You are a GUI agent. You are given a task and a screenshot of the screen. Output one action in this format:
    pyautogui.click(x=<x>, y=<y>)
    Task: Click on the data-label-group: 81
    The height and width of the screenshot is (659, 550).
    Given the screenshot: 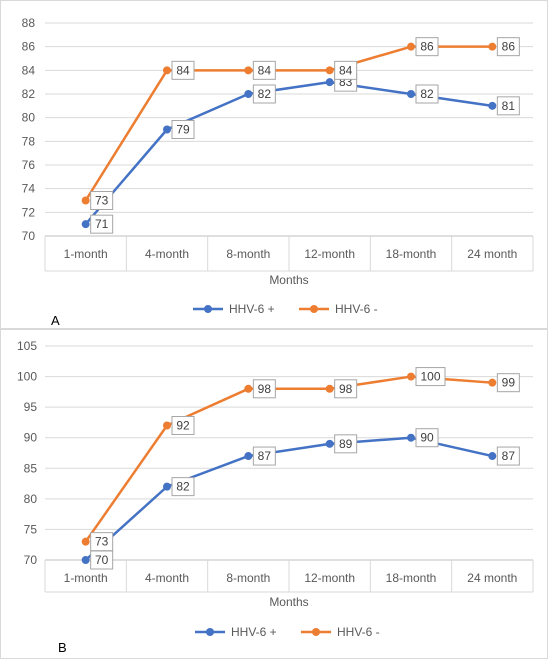 What is the action you would take?
    pyautogui.click(x=508, y=106)
    